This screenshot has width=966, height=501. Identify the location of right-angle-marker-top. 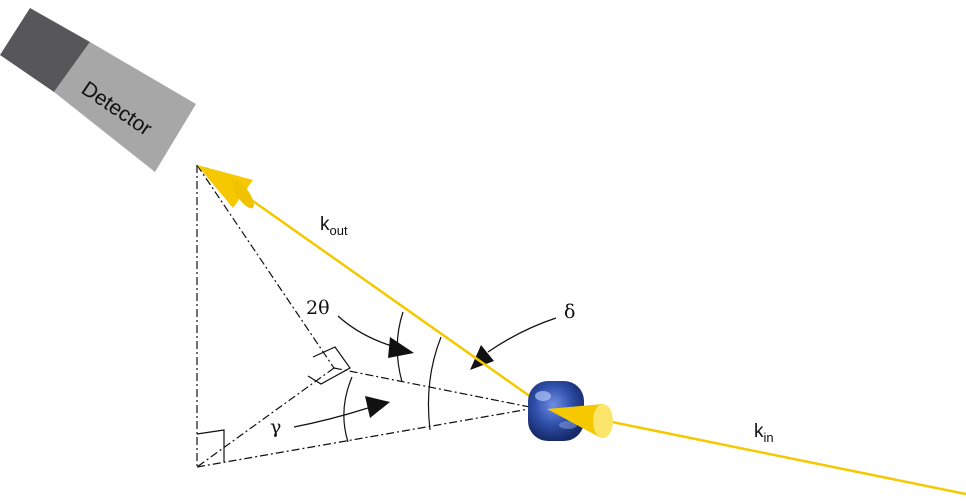
(329, 365).